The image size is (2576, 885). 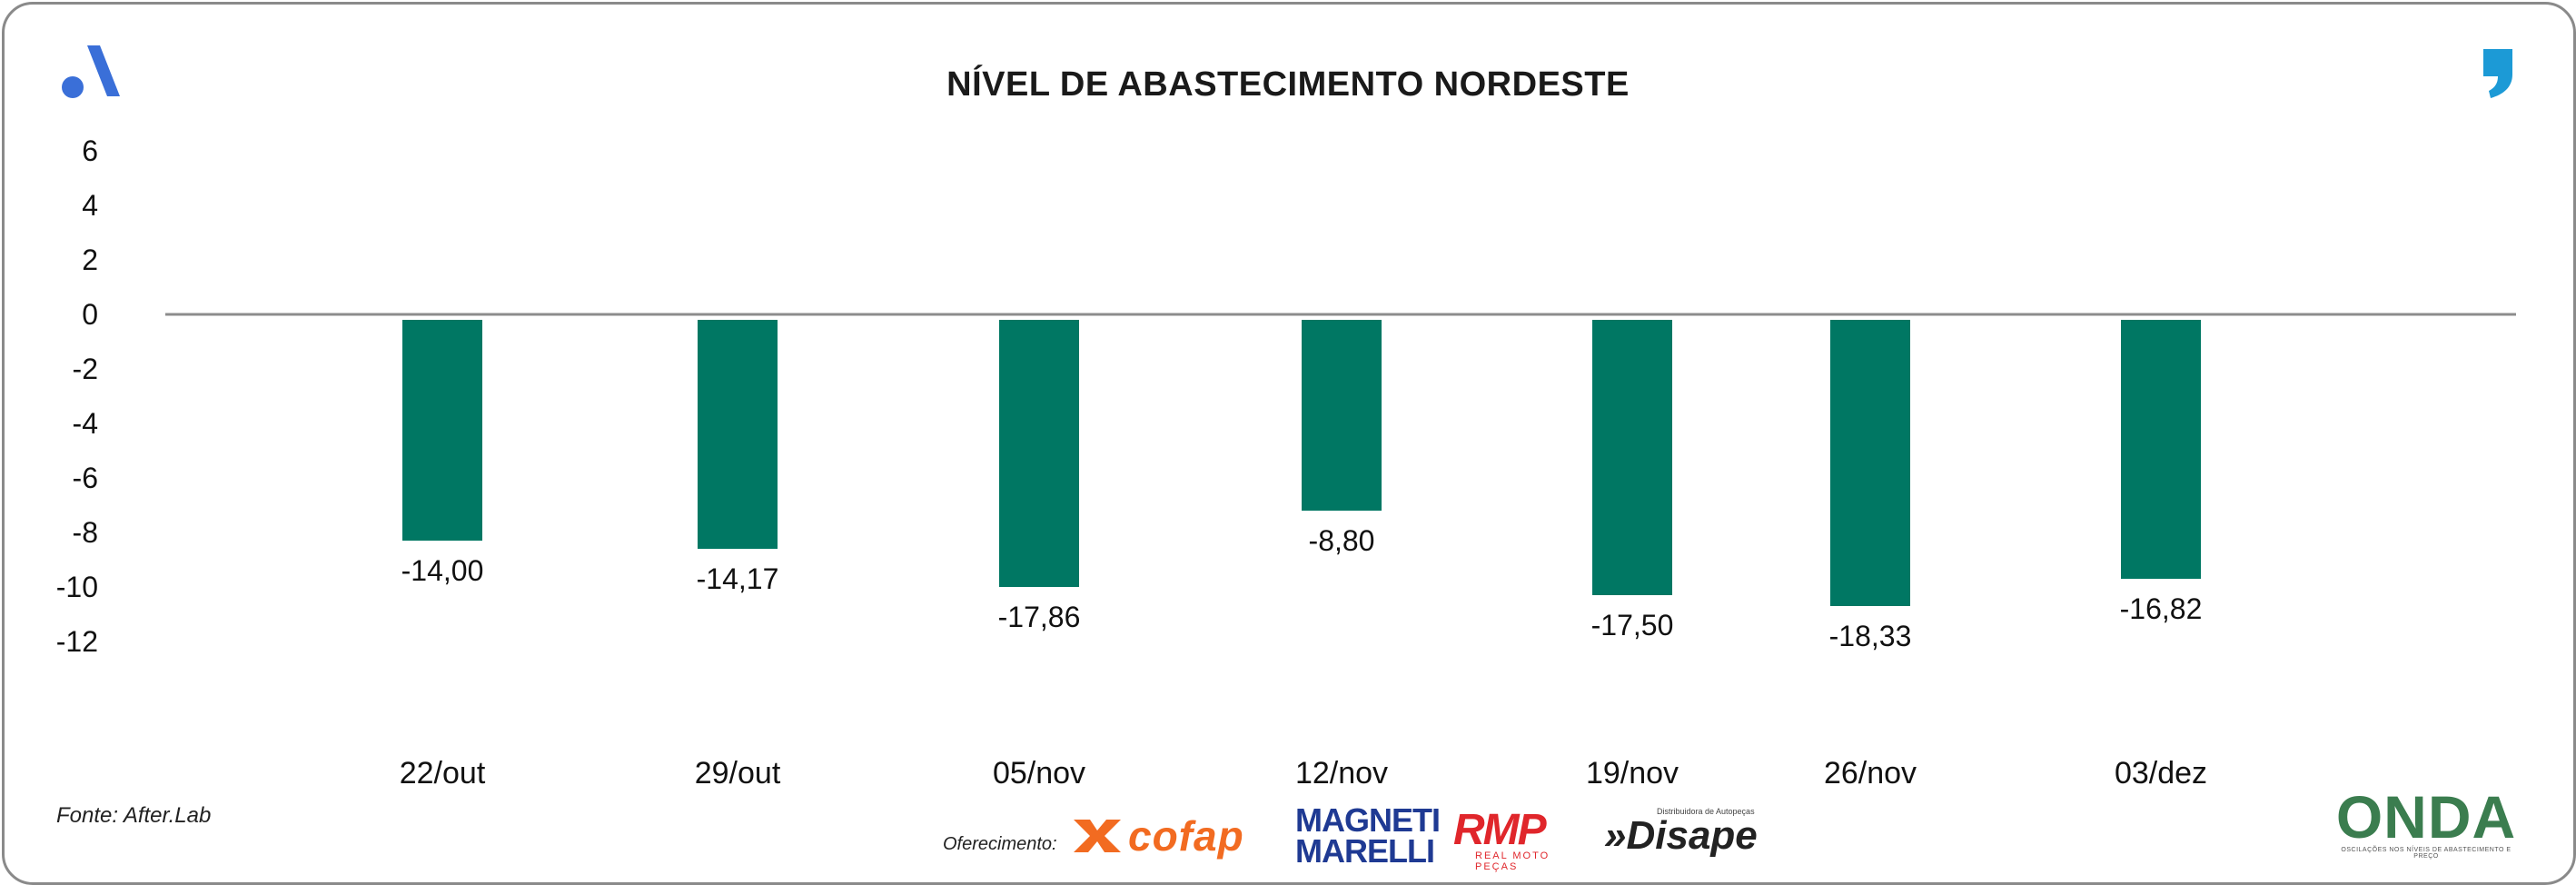 I want to click on x-tick-label: 05/nov, so click(x=1039, y=773).